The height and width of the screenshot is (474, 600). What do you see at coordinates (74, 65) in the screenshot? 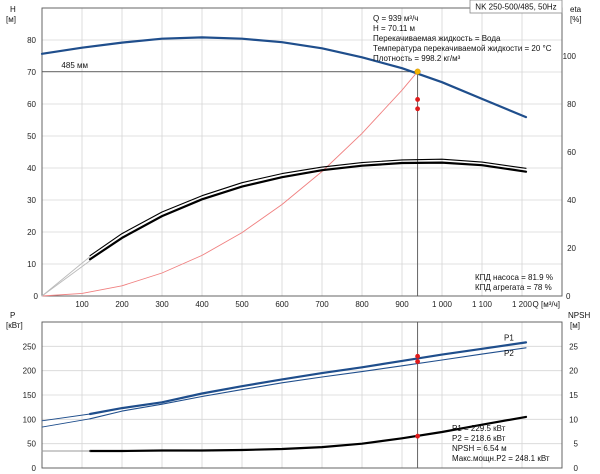
I see `curve-label-485: 485 мм` at bounding box center [74, 65].